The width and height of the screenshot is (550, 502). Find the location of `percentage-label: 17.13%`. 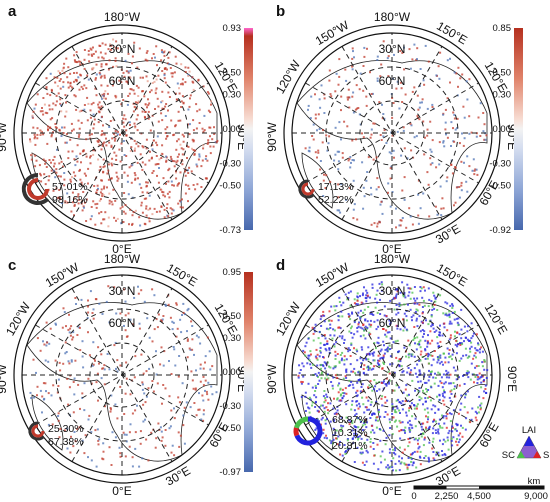

percentage-label: 17.13% is located at coordinates (336, 187).